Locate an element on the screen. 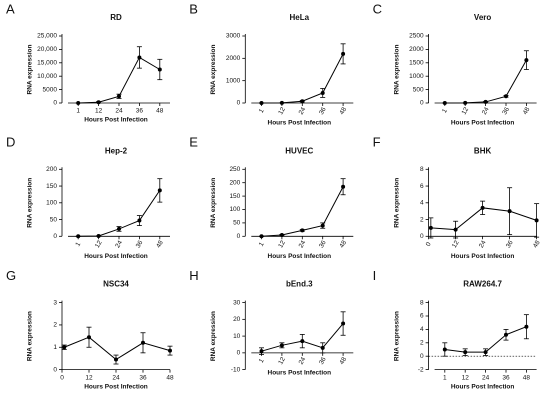 The image size is (550, 400). chart-title: Hep-2 is located at coordinates (116, 150).